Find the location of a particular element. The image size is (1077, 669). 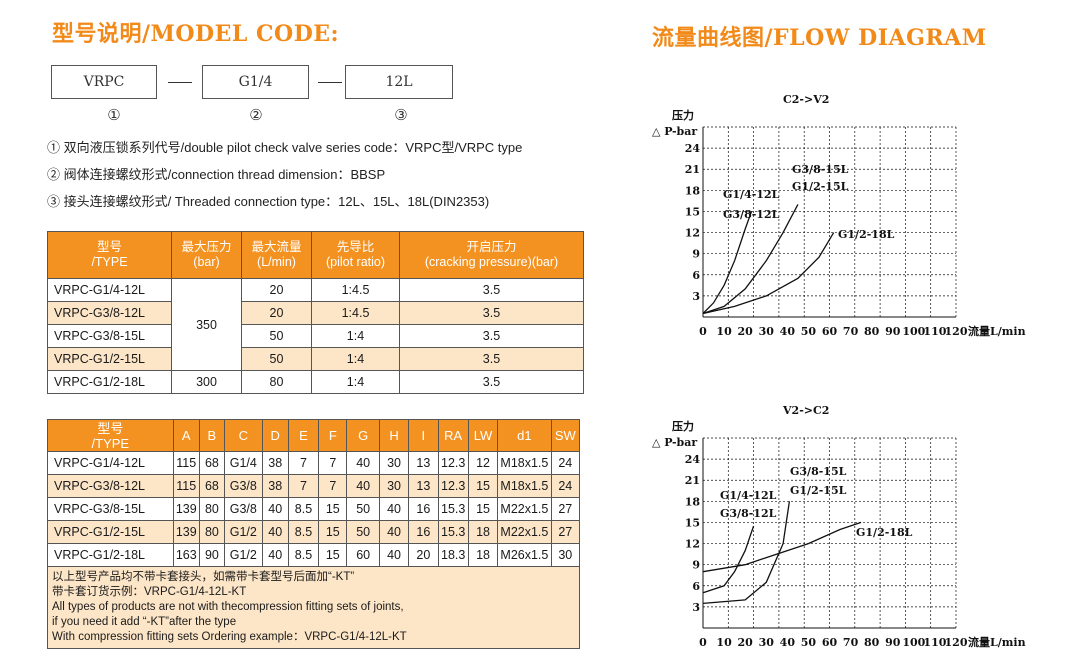

code-dash is located at coordinates (180, 82).